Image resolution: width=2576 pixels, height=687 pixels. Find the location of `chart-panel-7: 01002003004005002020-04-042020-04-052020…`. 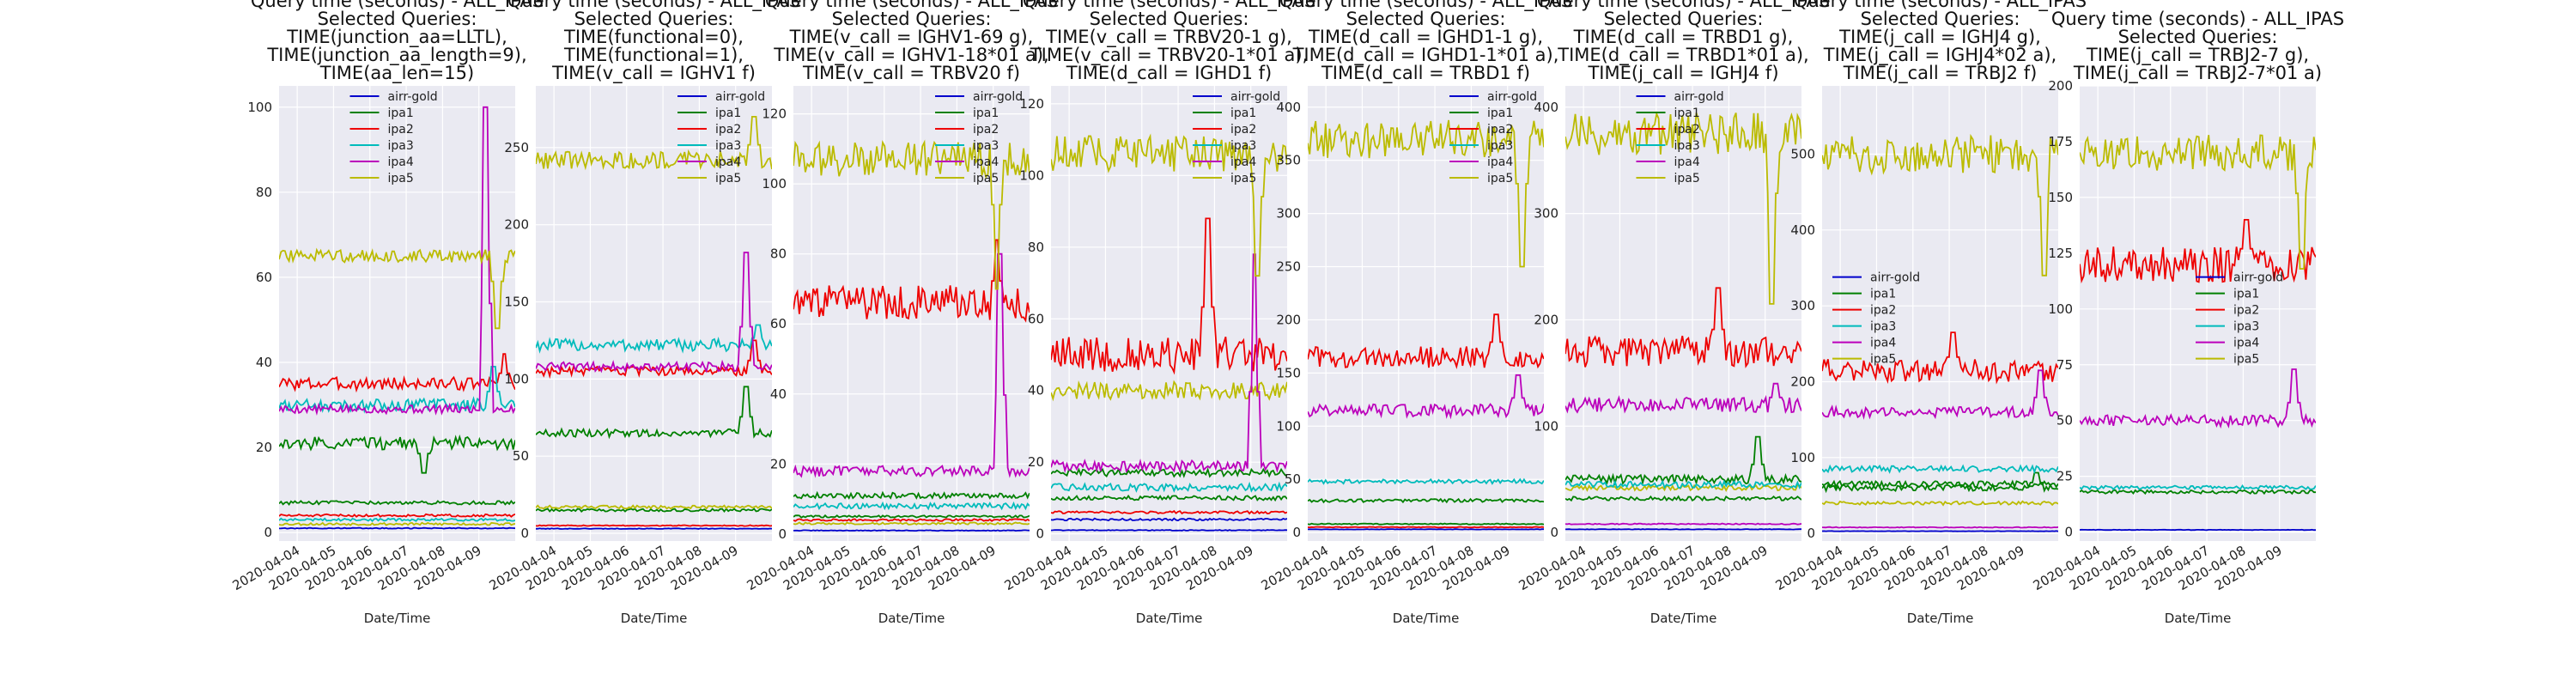

chart-panel-7: 01002003004005002020-04-042020-04-052020… is located at coordinates (1930, 313).